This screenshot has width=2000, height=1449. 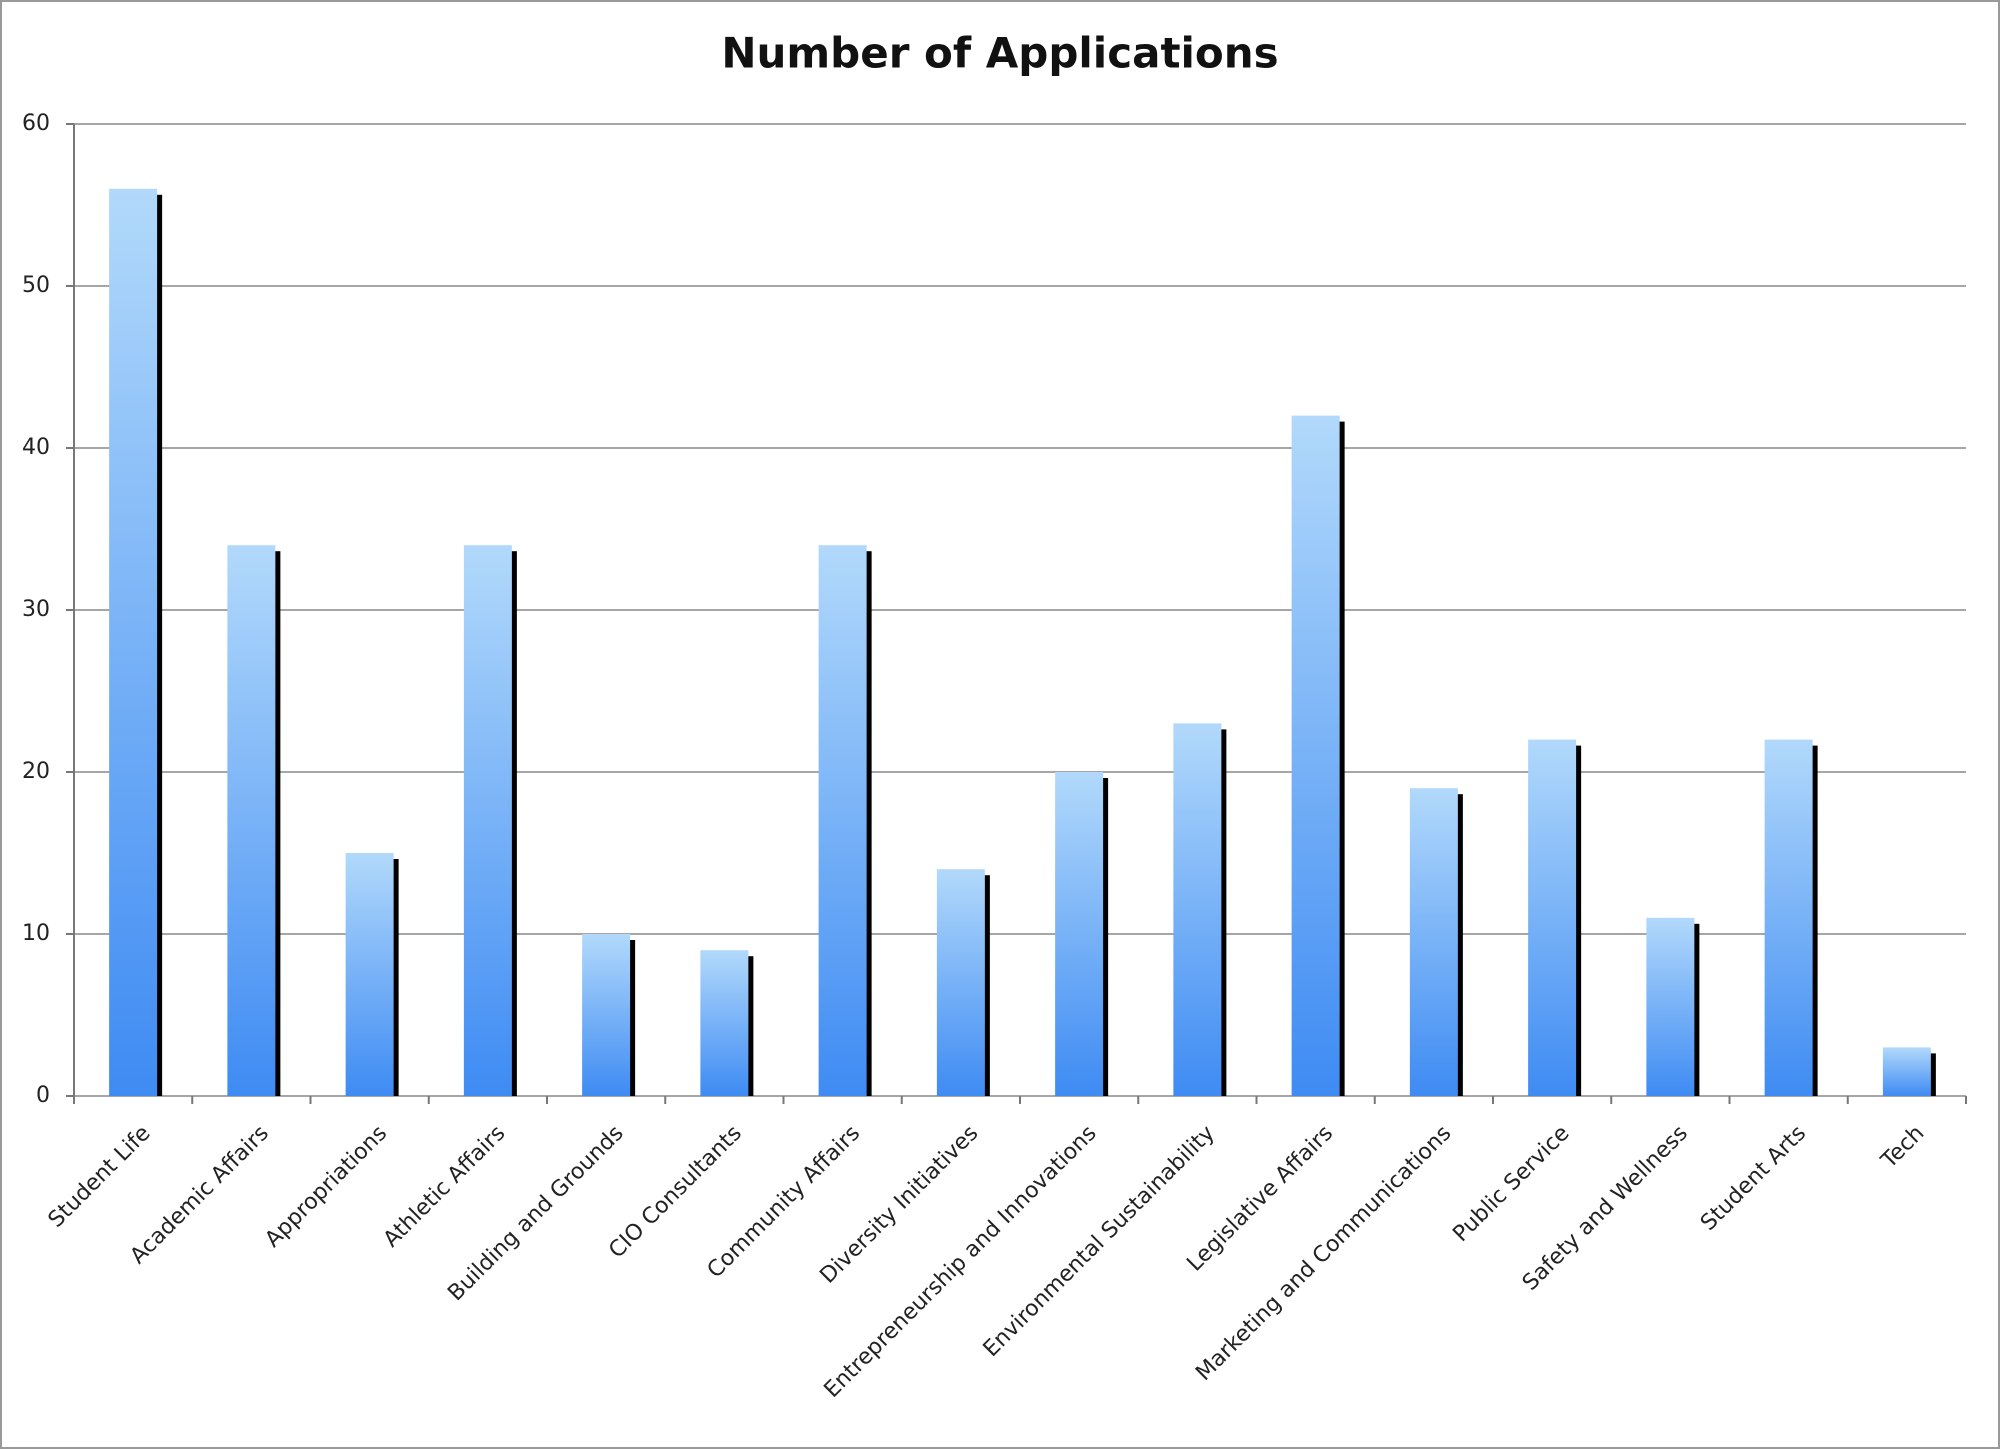 What do you see at coordinates (36, 123) in the screenshot?
I see `y-tick-label: 60` at bounding box center [36, 123].